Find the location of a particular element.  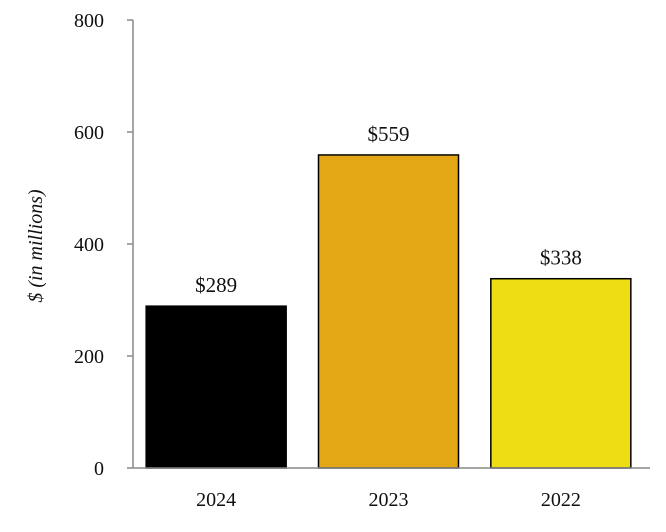

x-axis-ticks: 2024 2023 2022 is located at coordinates (388, 500).